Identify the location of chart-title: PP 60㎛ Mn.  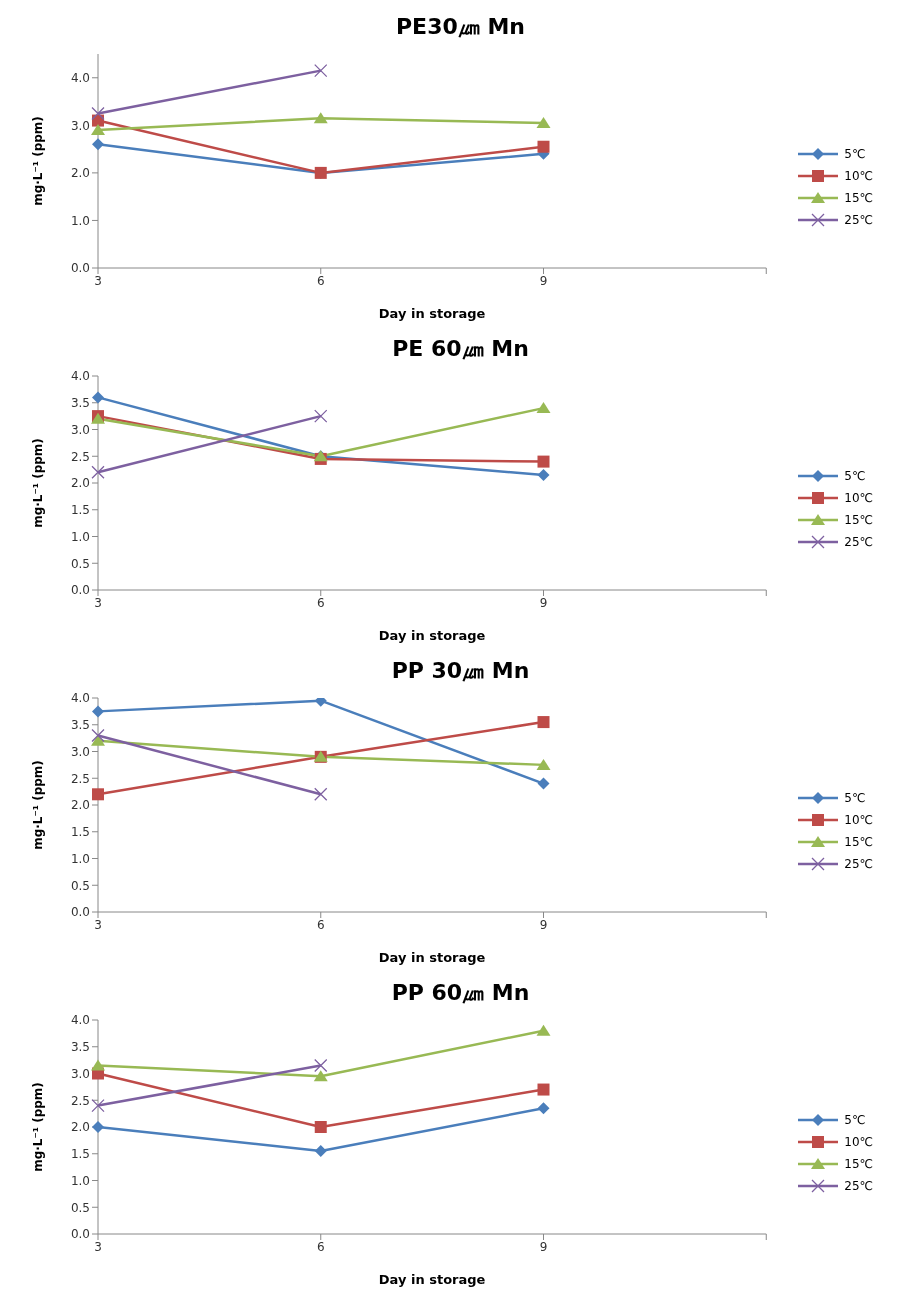
(460, 993).